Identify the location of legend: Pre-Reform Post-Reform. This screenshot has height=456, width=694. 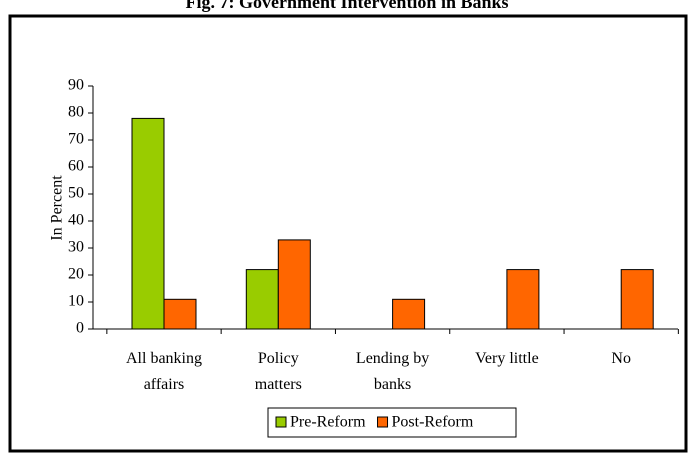
(392, 422).